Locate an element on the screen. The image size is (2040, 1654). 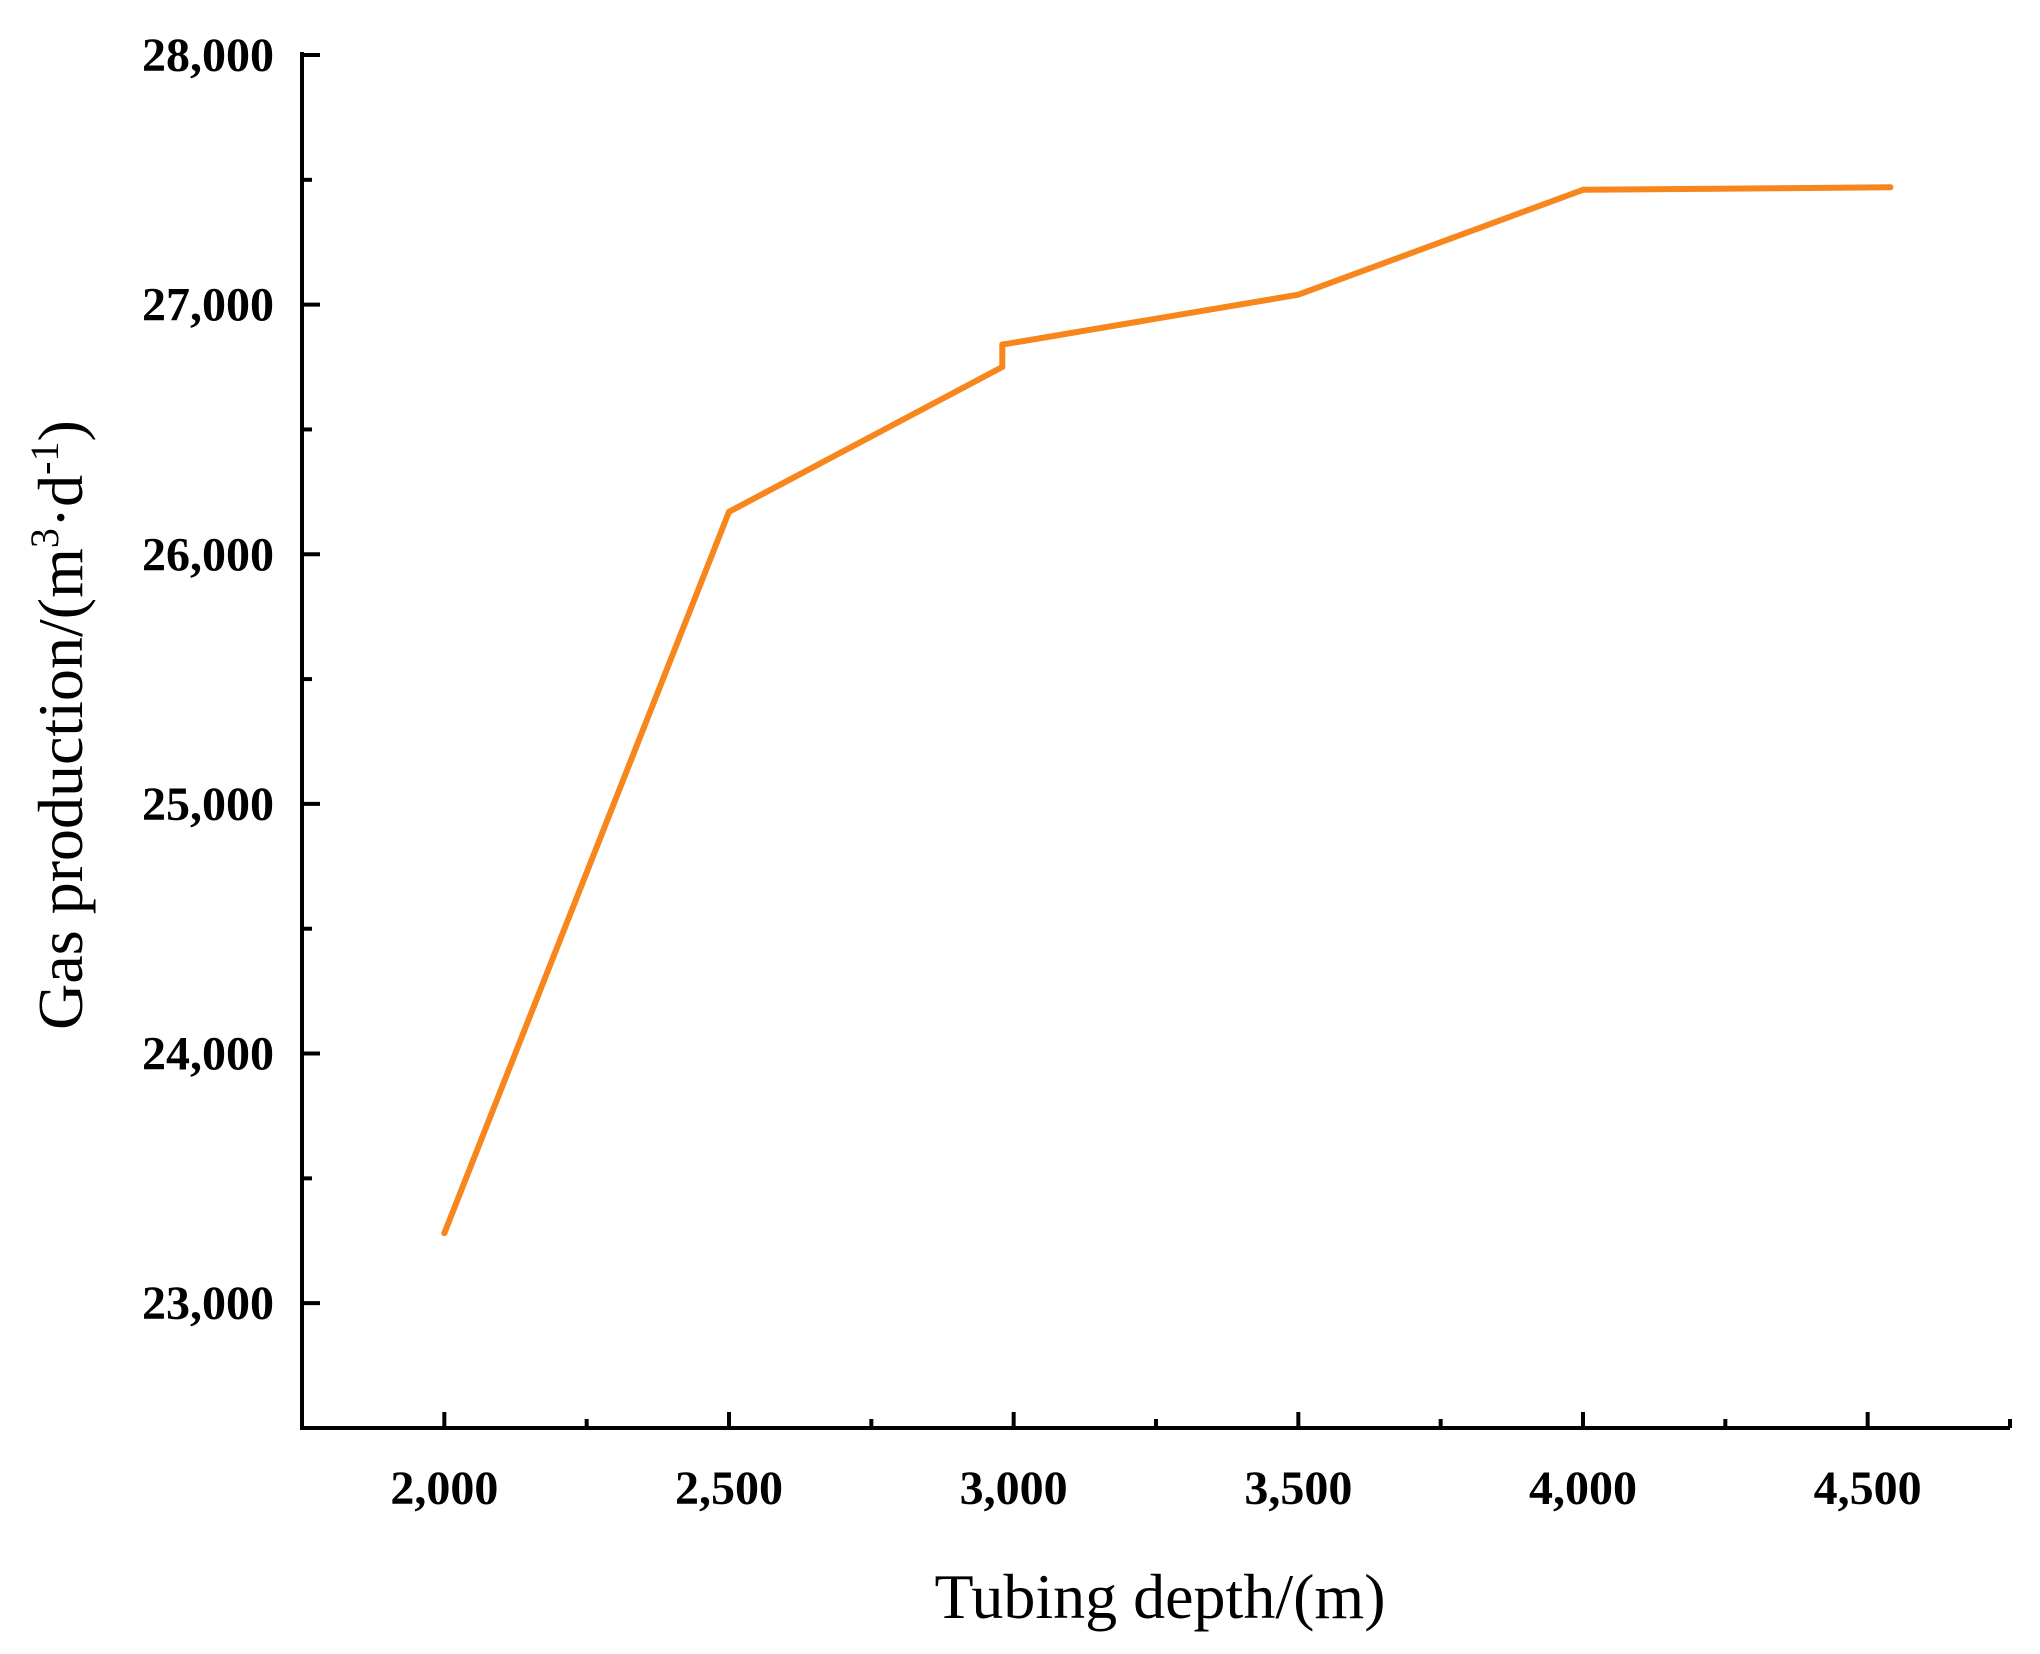
x-tick-label: 2,000 is located at coordinates (444, 1488).